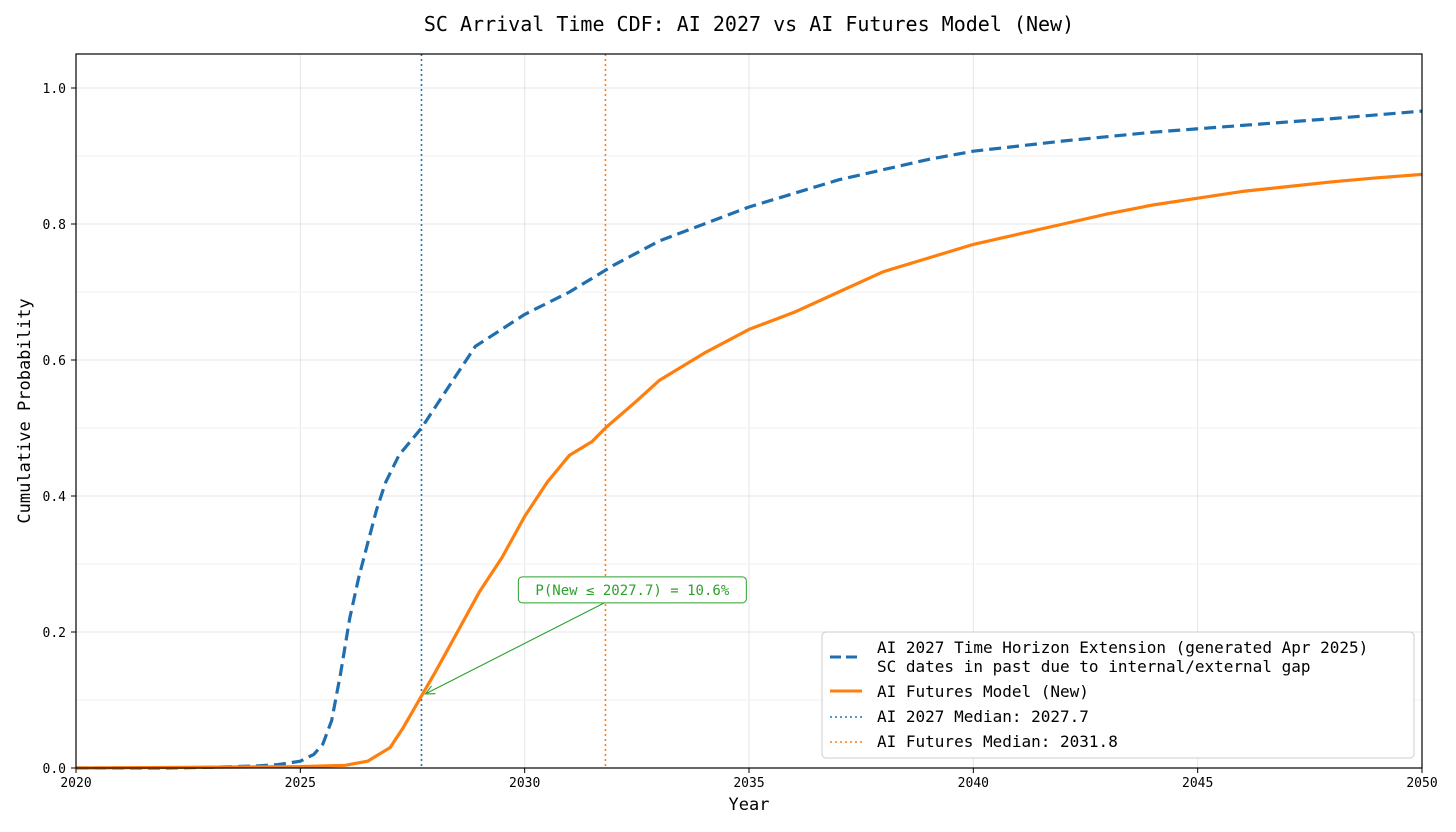 Image resolution: width=1456 pixels, height=832 pixels. I want to click on legend-label-ai2027-median: AI 2027 Median: 2027.7, so click(983, 716).